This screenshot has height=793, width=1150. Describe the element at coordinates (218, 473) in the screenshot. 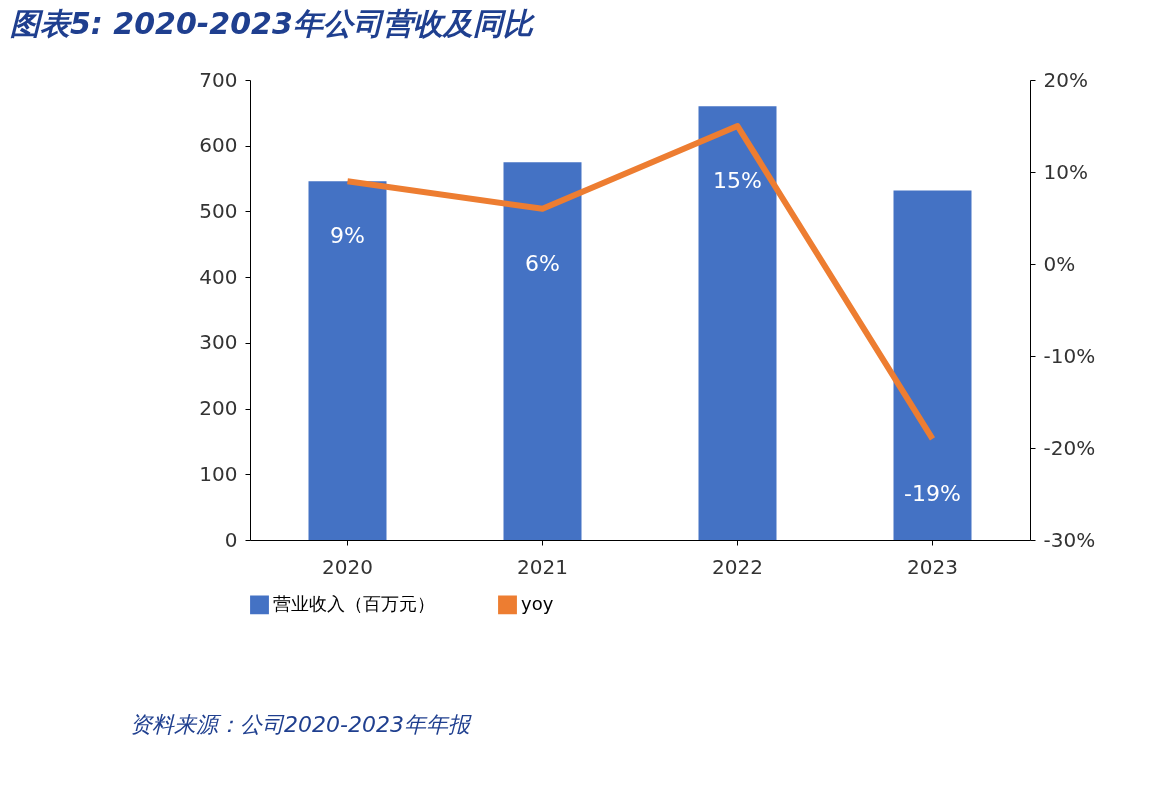

I see `y-tick-label: 100` at that location.